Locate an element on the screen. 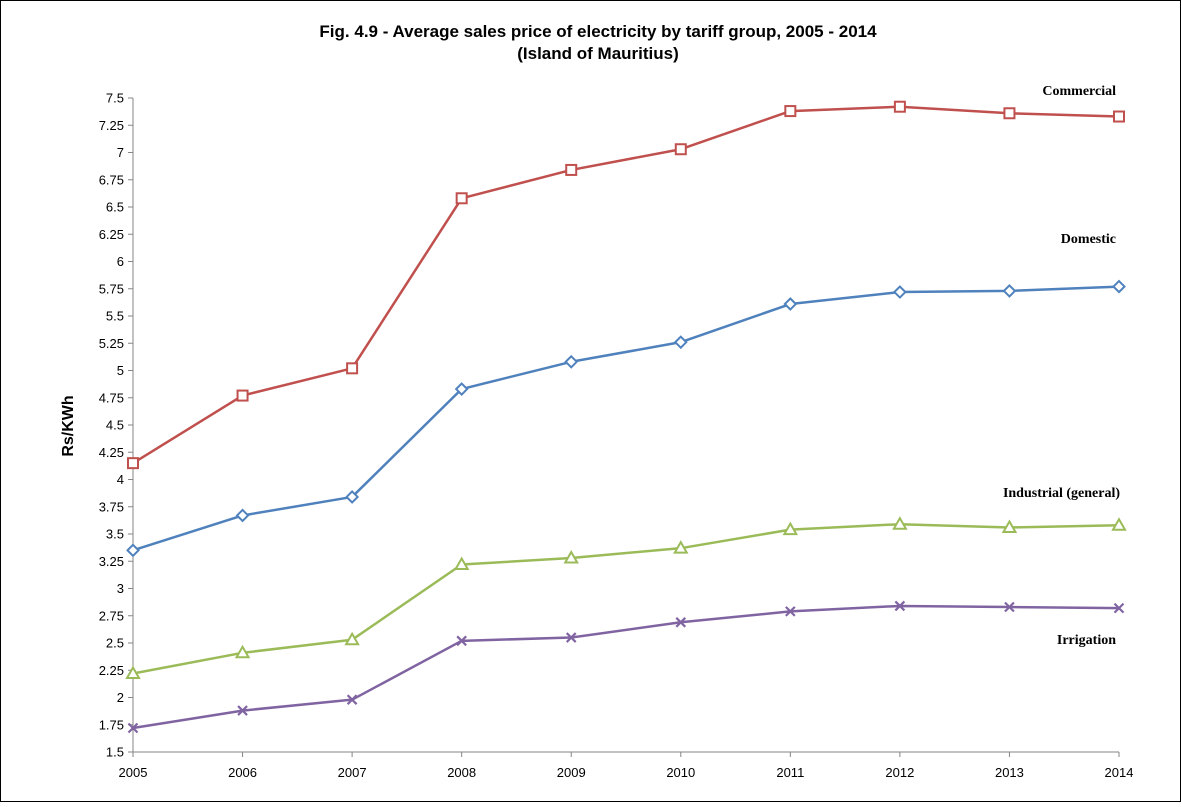  series-label: Commercial is located at coordinates (1079, 91).